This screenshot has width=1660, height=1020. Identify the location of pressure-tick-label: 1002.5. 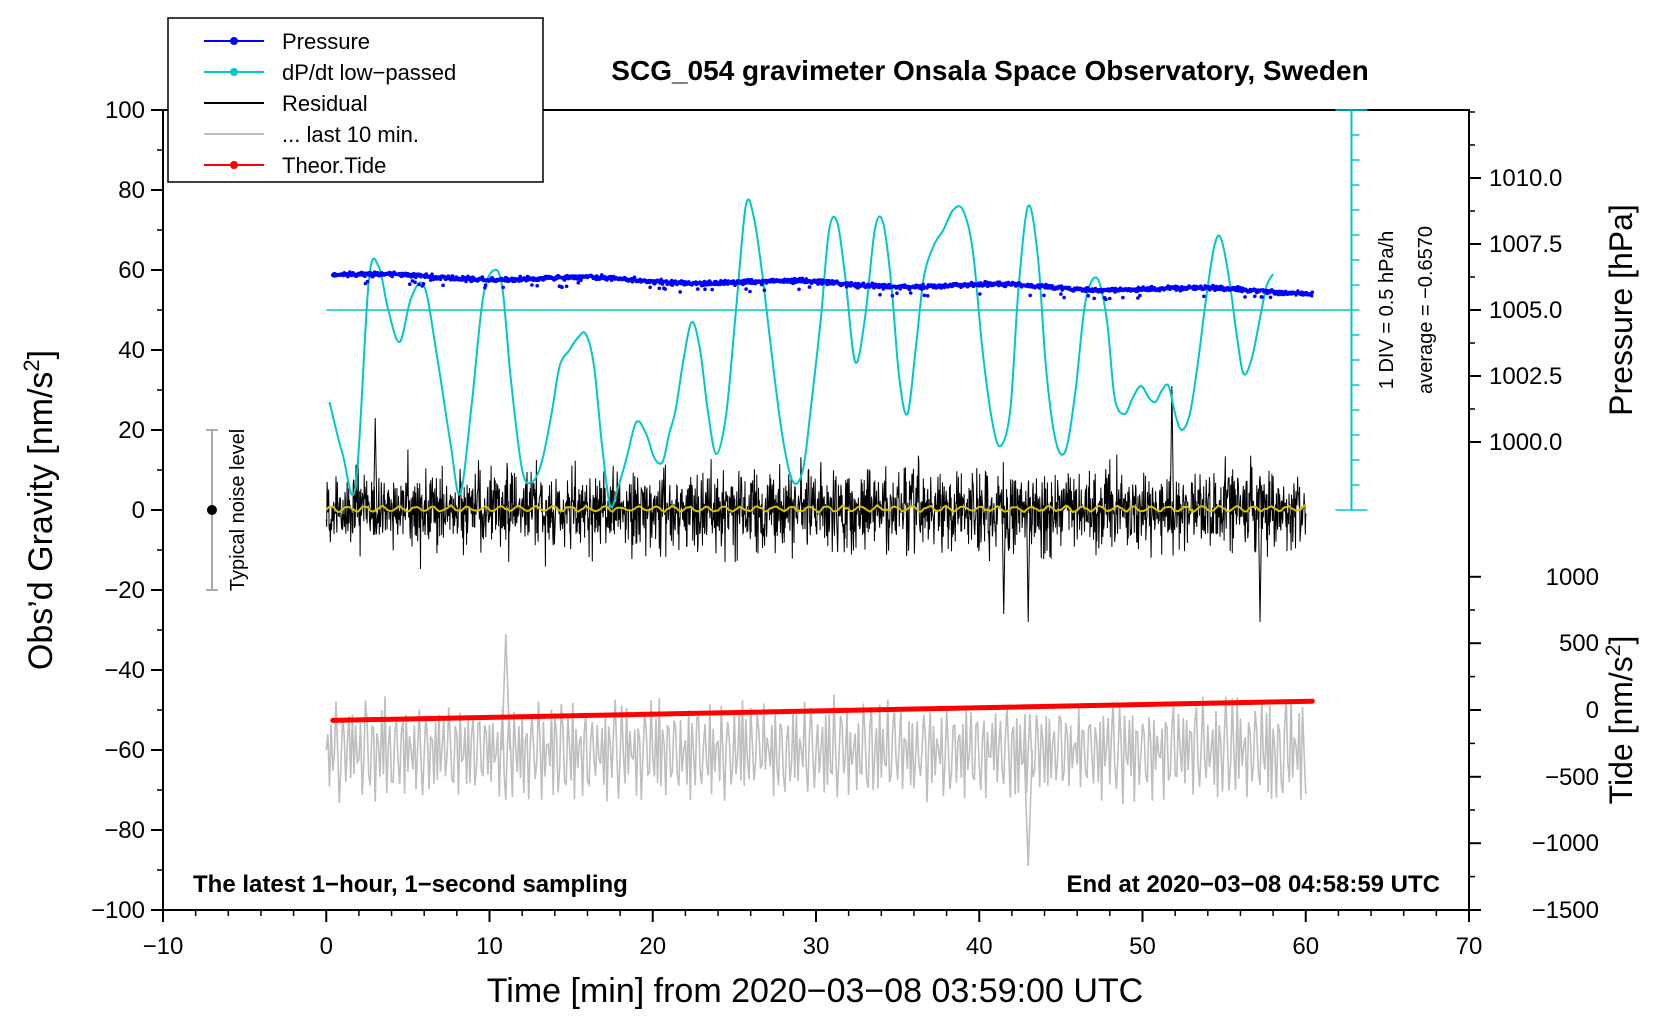
(1525, 376).